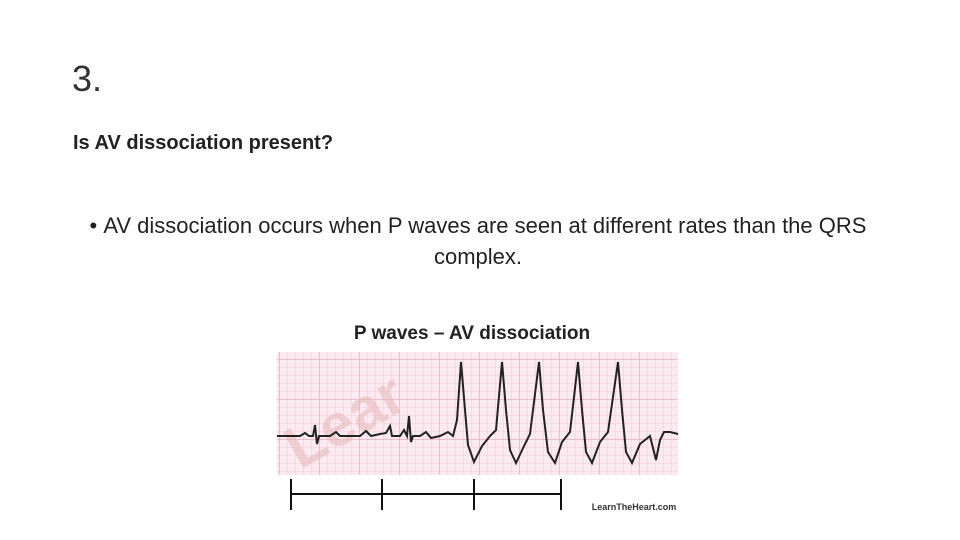  I want to click on heading: Is AV dissociation present?, so click(203, 143).